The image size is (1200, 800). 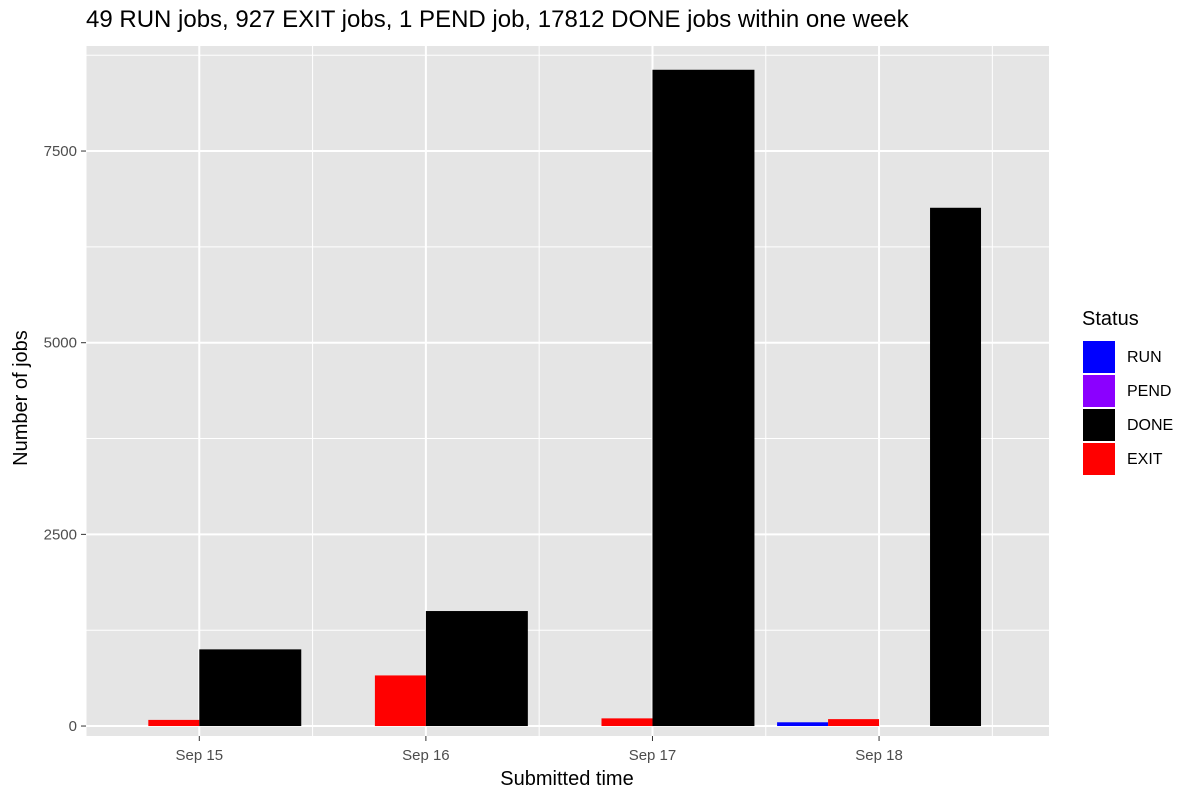 I want to click on y-tick-label: 7500, so click(x=60, y=151).